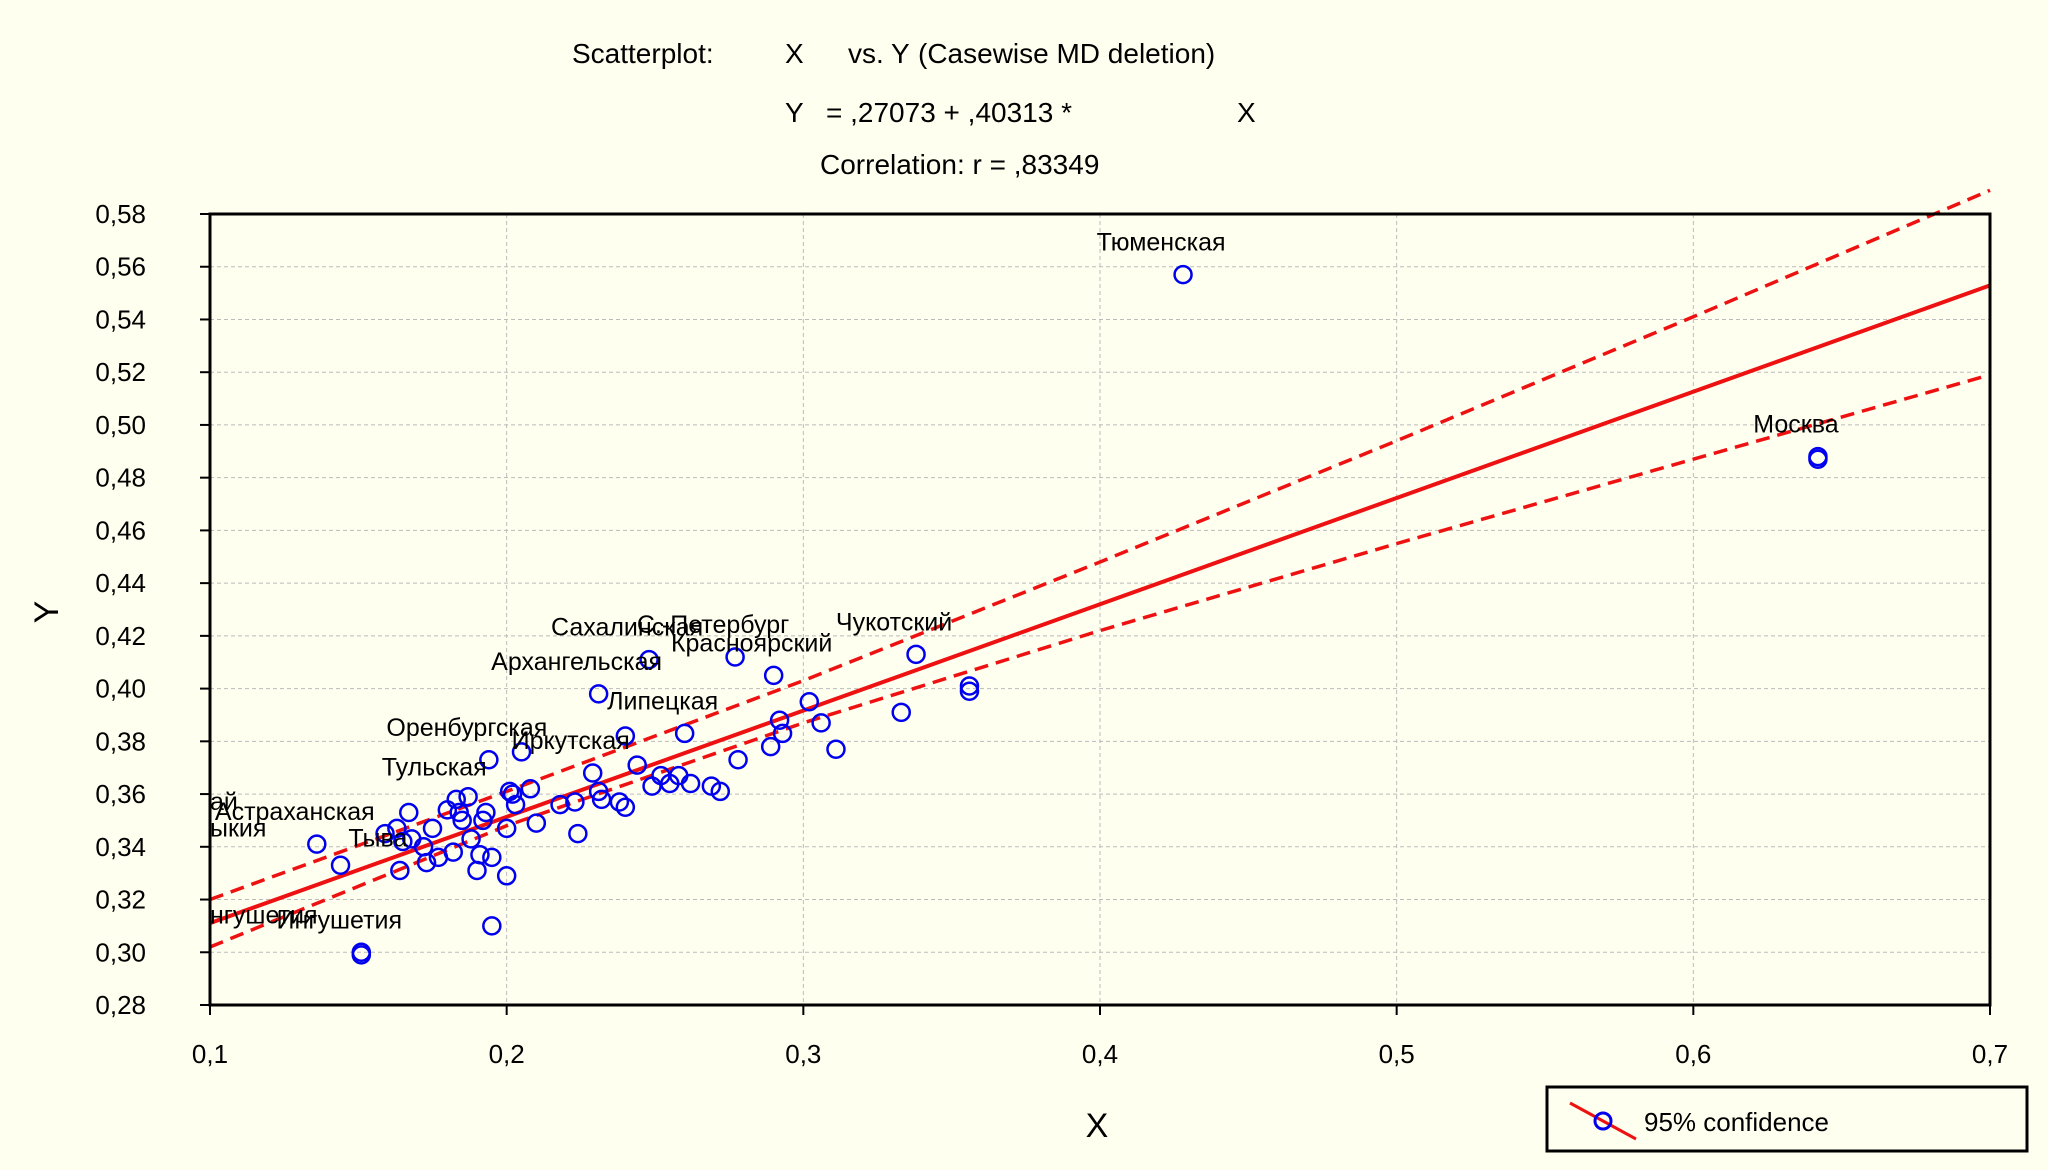  I want to click on y-tick-label: 0,28, so click(120, 1005).